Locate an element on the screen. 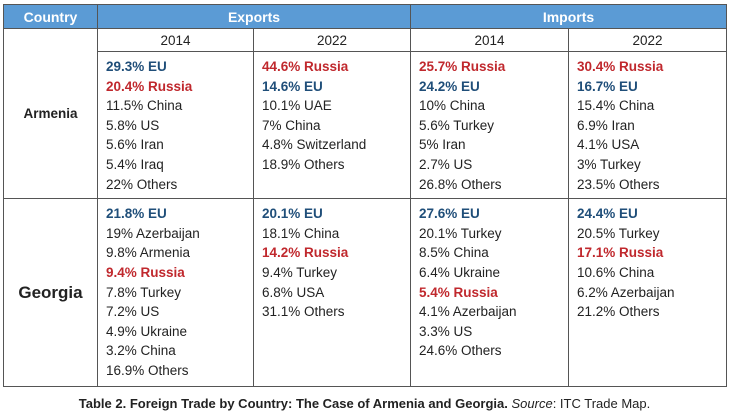 The height and width of the screenshot is (418, 729). list-item: 26.8% Others is located at coordinates (460, 184).